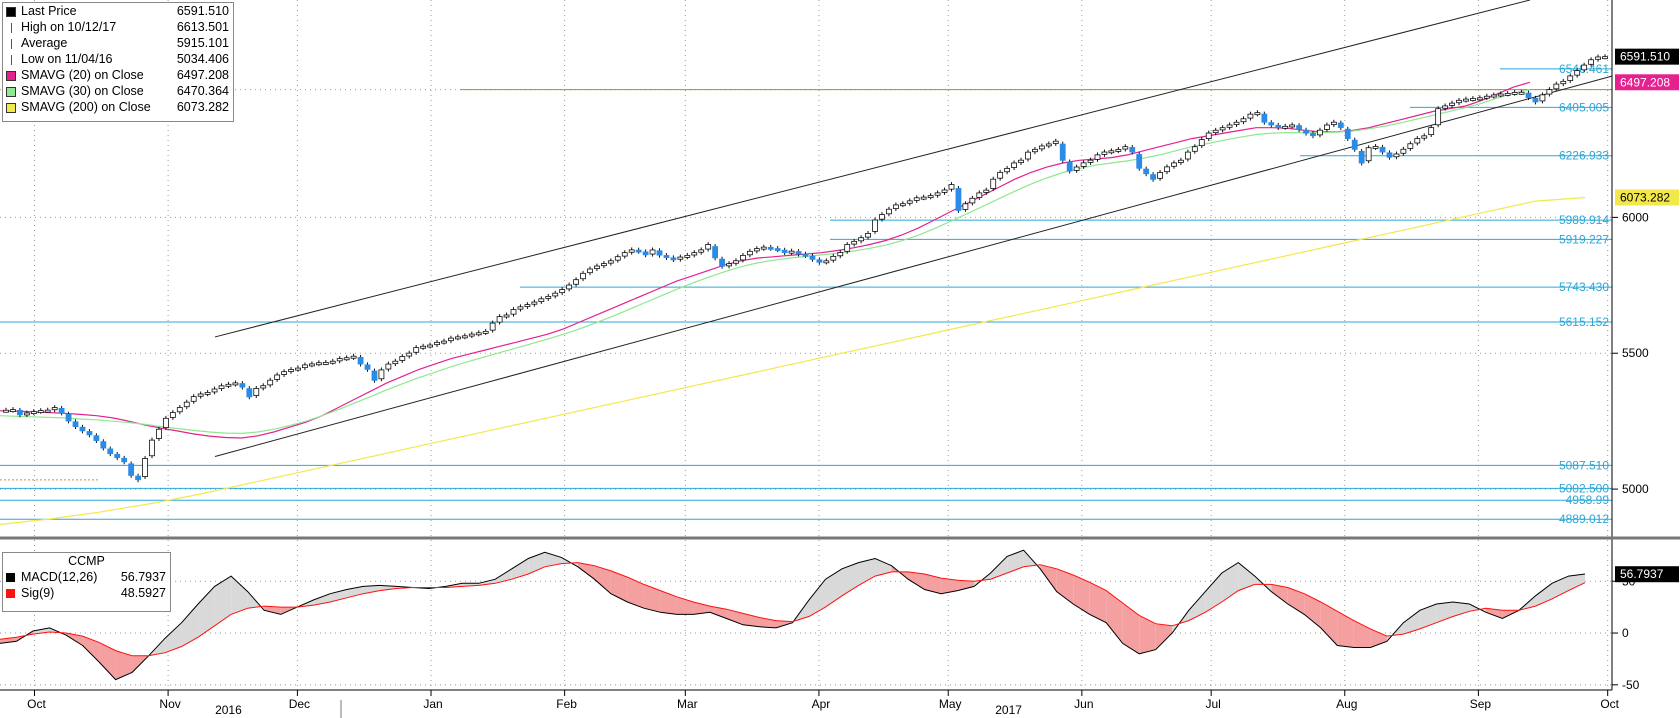  Describe the element at coordinates (1584, 107) in the screenshot. I see `level-label: 6405.005` at that location.